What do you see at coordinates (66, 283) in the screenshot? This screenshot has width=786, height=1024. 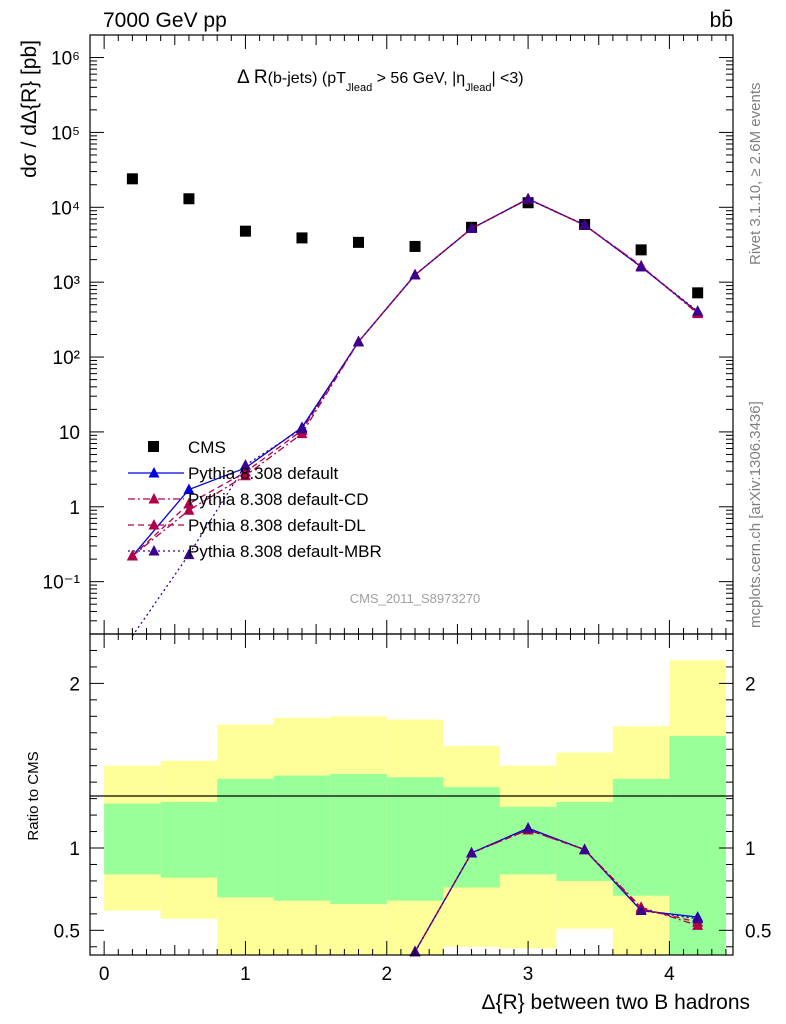 I see `y-tick-label: 10³` at bounding box center [66, 283].